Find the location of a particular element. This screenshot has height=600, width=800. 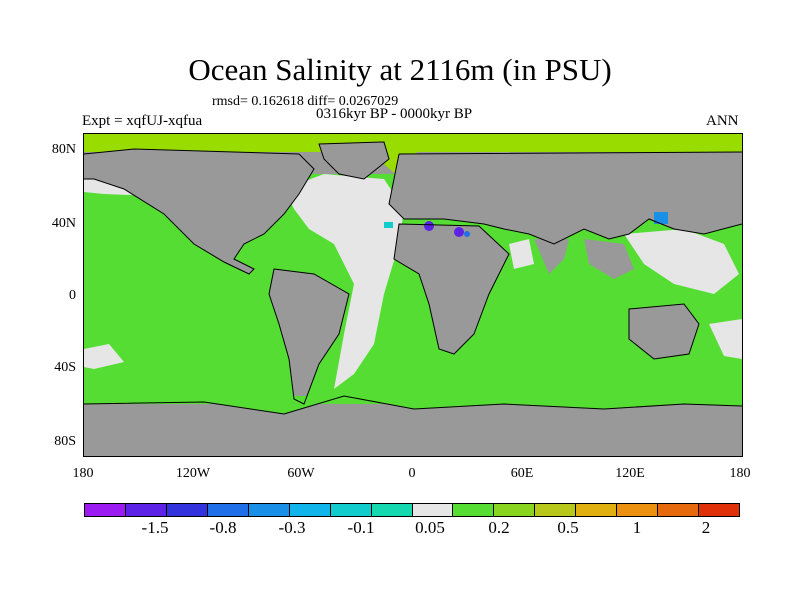

colorbar-label: -1.5 is located at coordinates (155, 527).